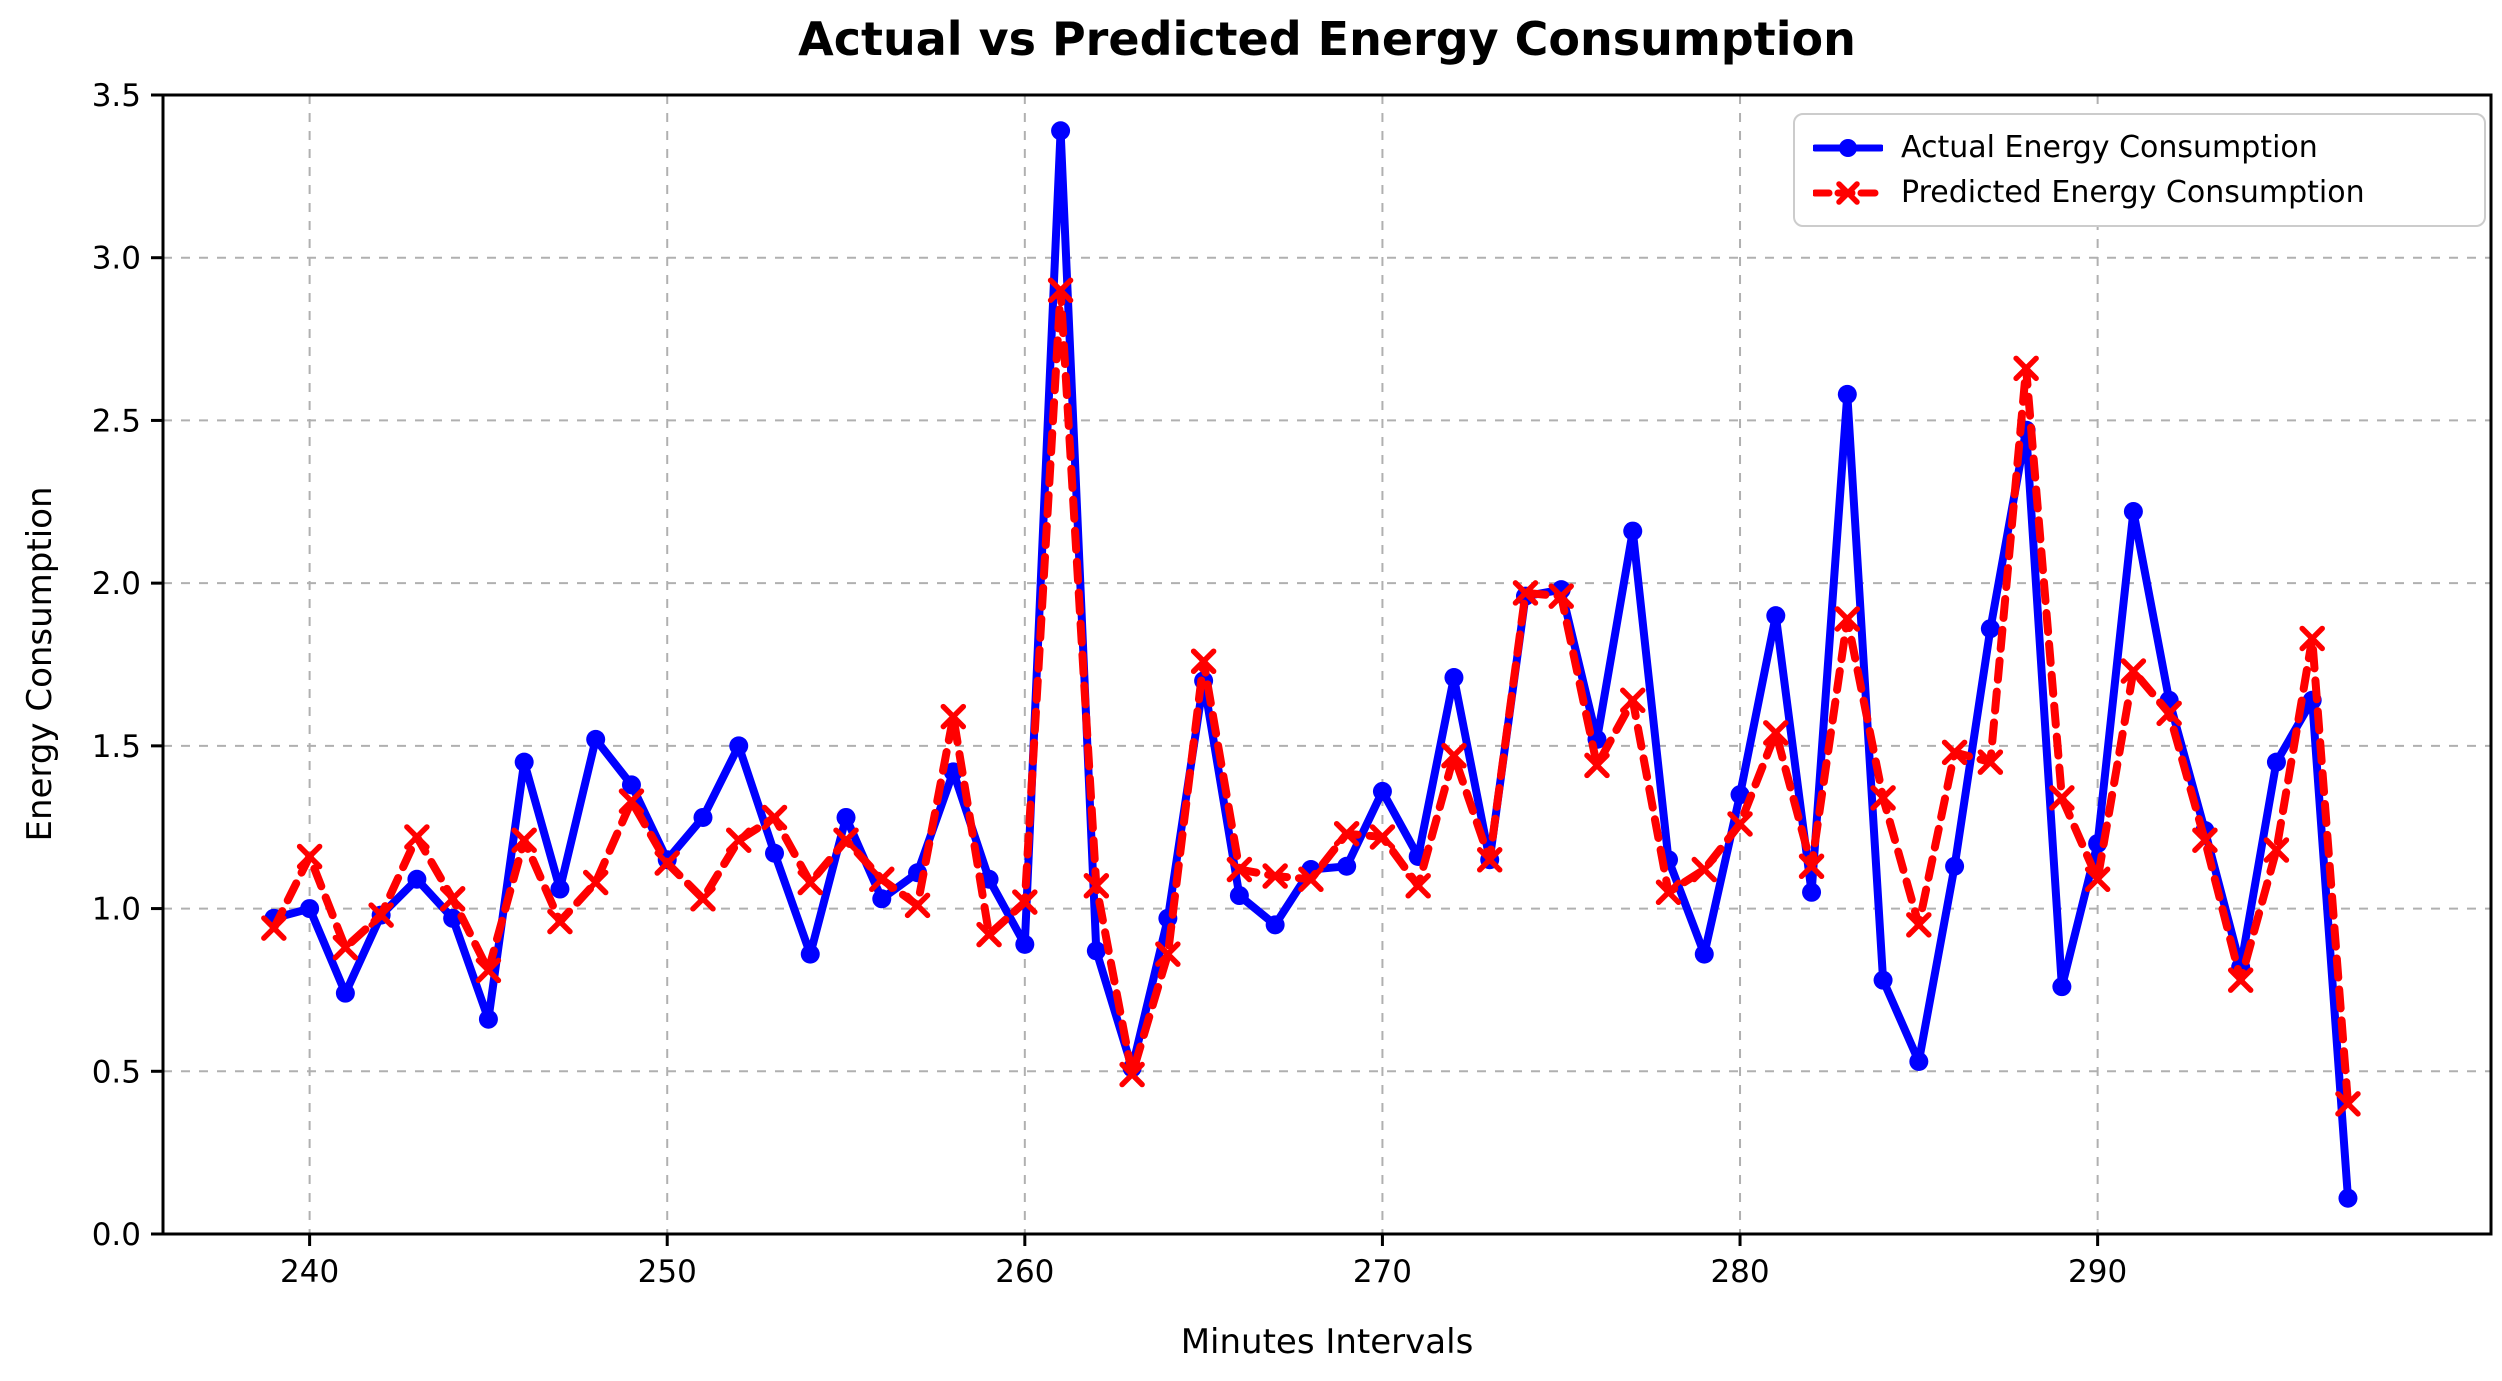 Image resolution: width=2502 pixels, height=1381 pixels. What do you see at coordinates (1848, 192) in the screenshot?
I see `predicted-line-marker-icon` at bounding box center [1848, 192].